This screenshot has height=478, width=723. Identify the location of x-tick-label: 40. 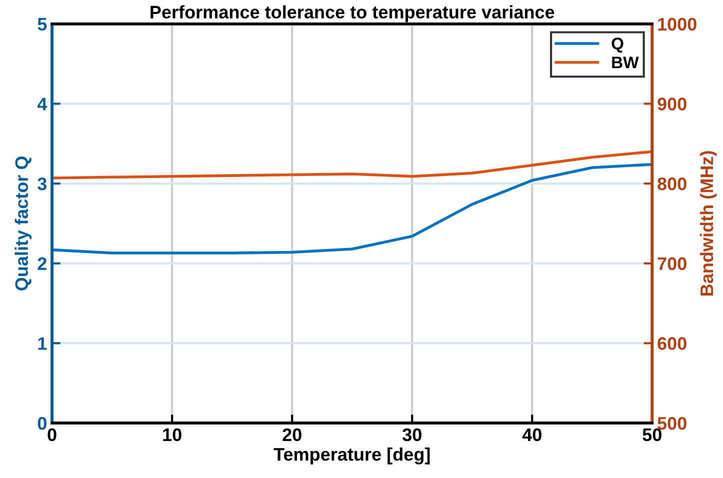
(532, 435).